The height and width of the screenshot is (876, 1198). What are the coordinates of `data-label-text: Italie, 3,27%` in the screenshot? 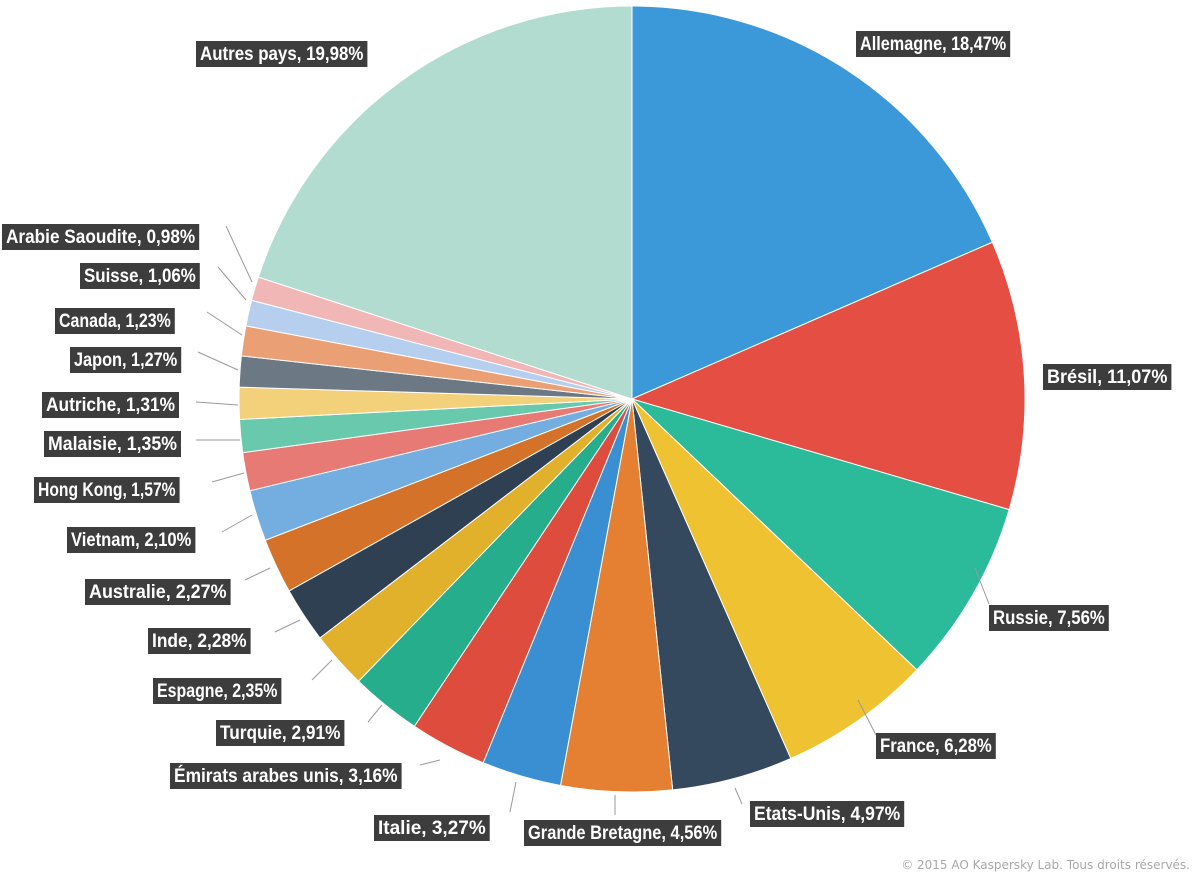 It's located at (432, 828).